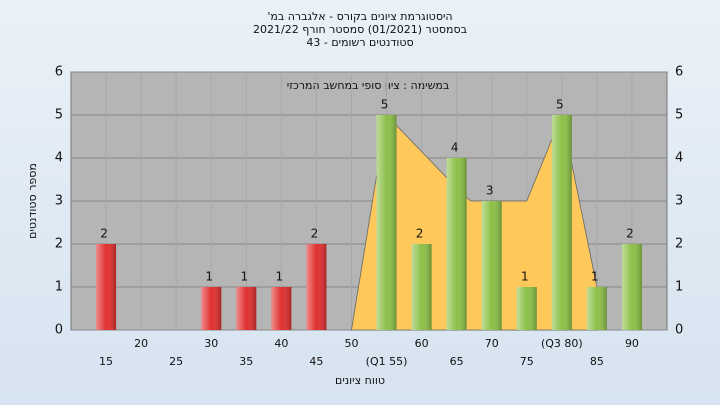 The width and height of the screenshot is (720, 405). I want to click on x-axis-label: טווח ציונים, so click(360, 380).